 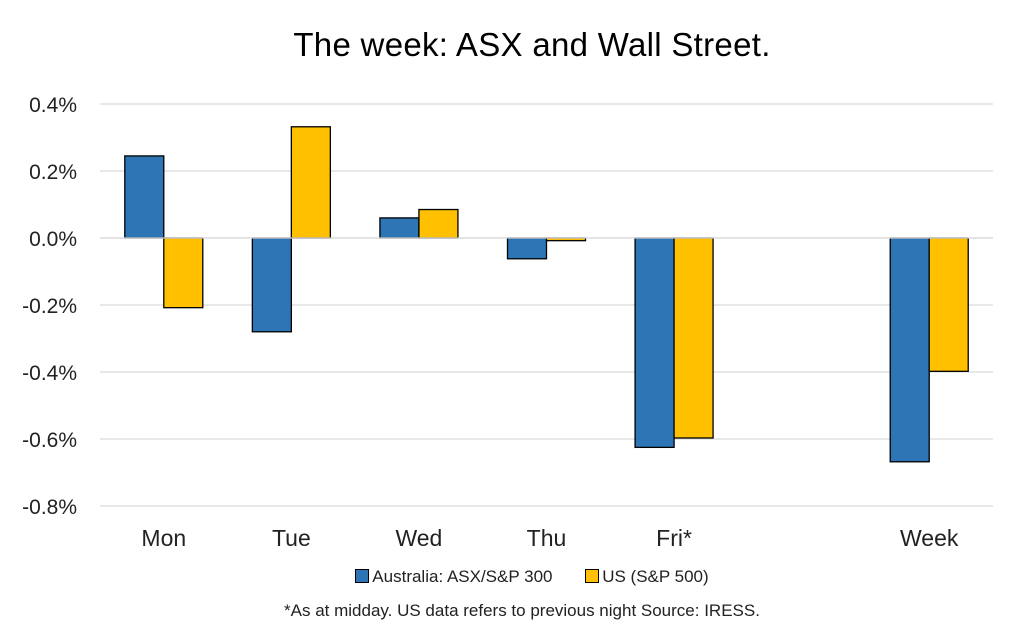 What do you see at coordinates (655, 576) in the screenshot?
I see `legend-label-us: US (S&P 500)` at bounding box center [655, 576].